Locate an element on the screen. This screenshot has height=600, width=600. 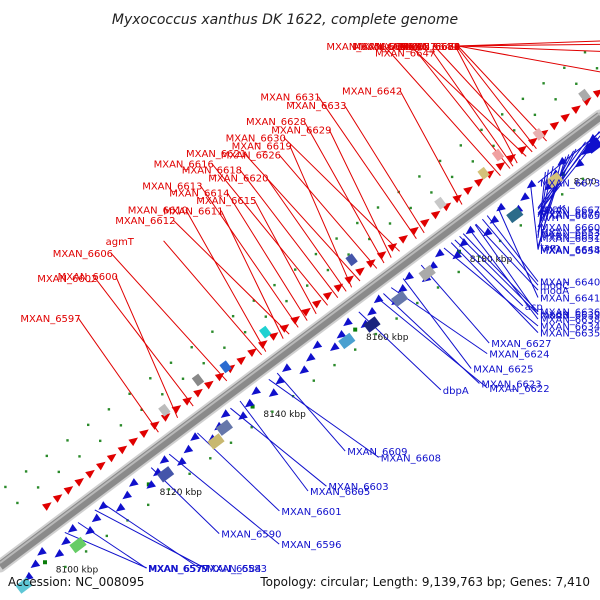
reverse-gene-label: MXAN_6652 is located at coordinates (570, 237).